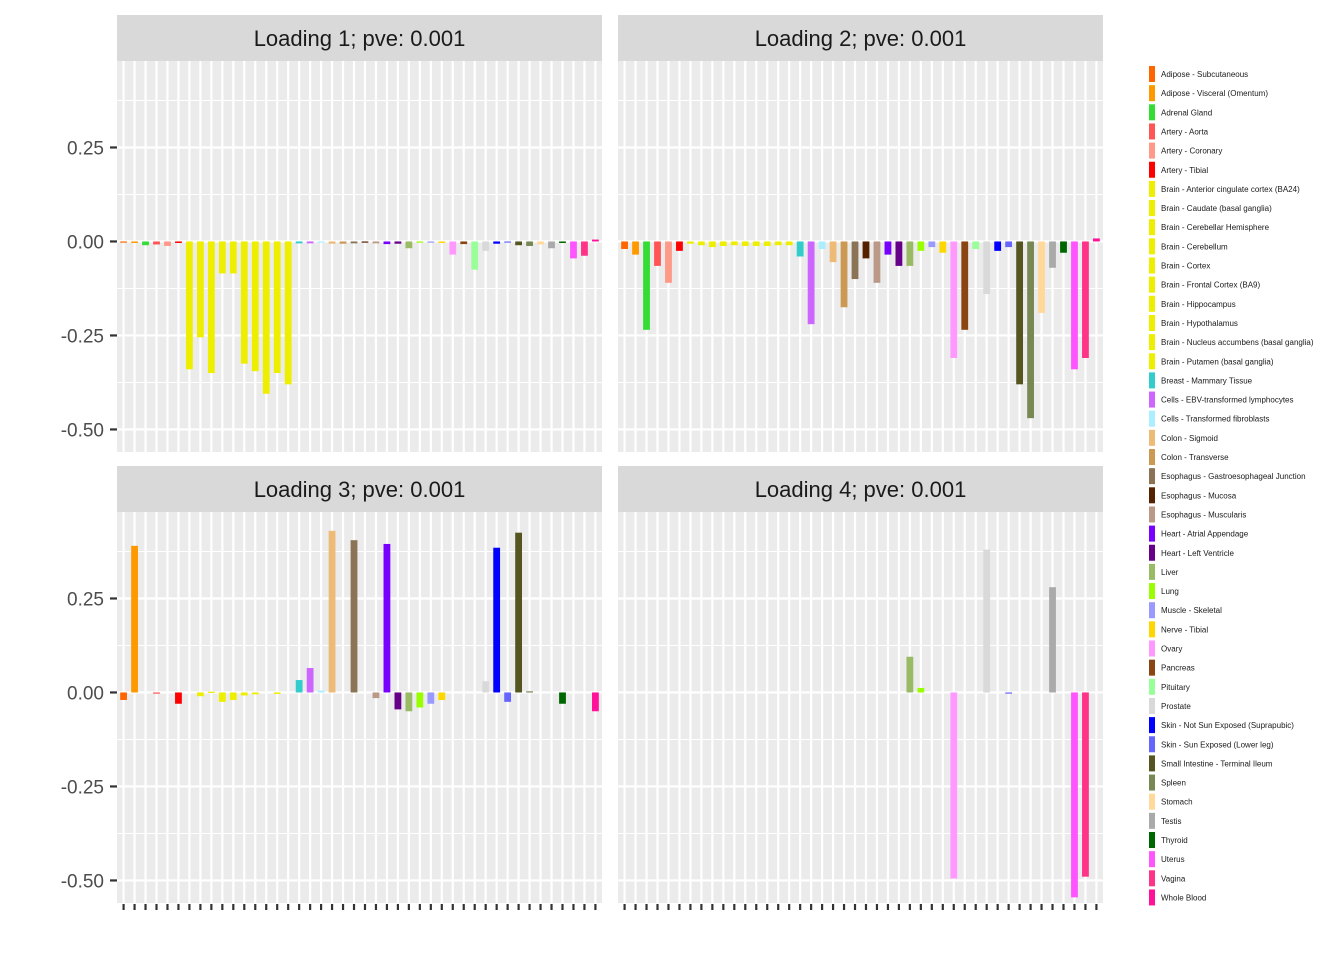 This screenshot has height=960, width=1344. What do you see at coordinates (1216, 208) in the screenshot?
I see `legend-label: Brain - Caudate (basal ganglia)` at bounding box center [1216, 208].